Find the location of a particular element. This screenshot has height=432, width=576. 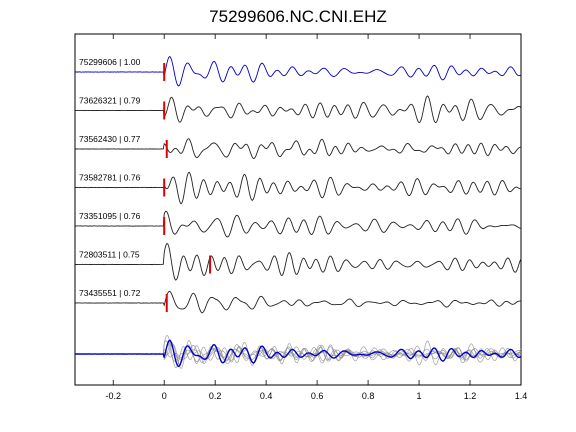

chart-title: 75299606.NC.CNI.EHZ is located at coordinates (298, 16).